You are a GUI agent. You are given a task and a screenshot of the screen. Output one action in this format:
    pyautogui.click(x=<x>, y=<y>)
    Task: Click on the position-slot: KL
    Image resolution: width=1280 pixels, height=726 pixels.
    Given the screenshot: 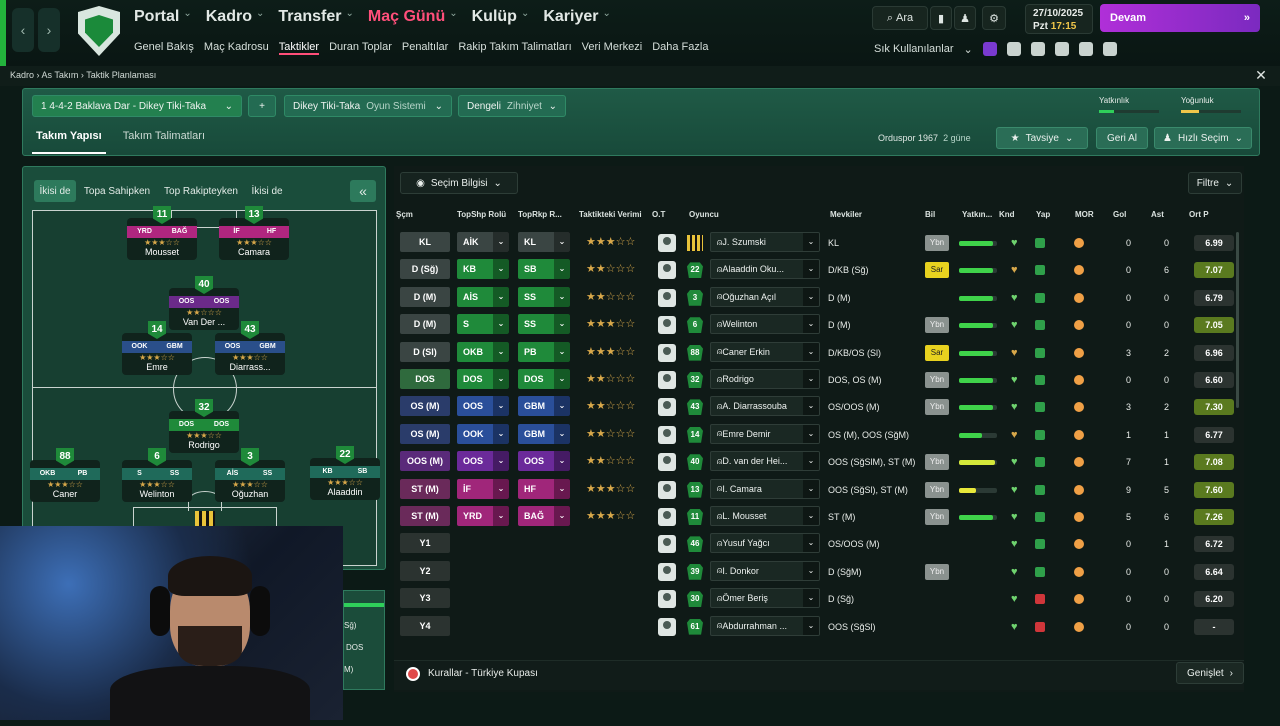 What is the action you would take?
    pyautogui.click(x=425, y=242)
    